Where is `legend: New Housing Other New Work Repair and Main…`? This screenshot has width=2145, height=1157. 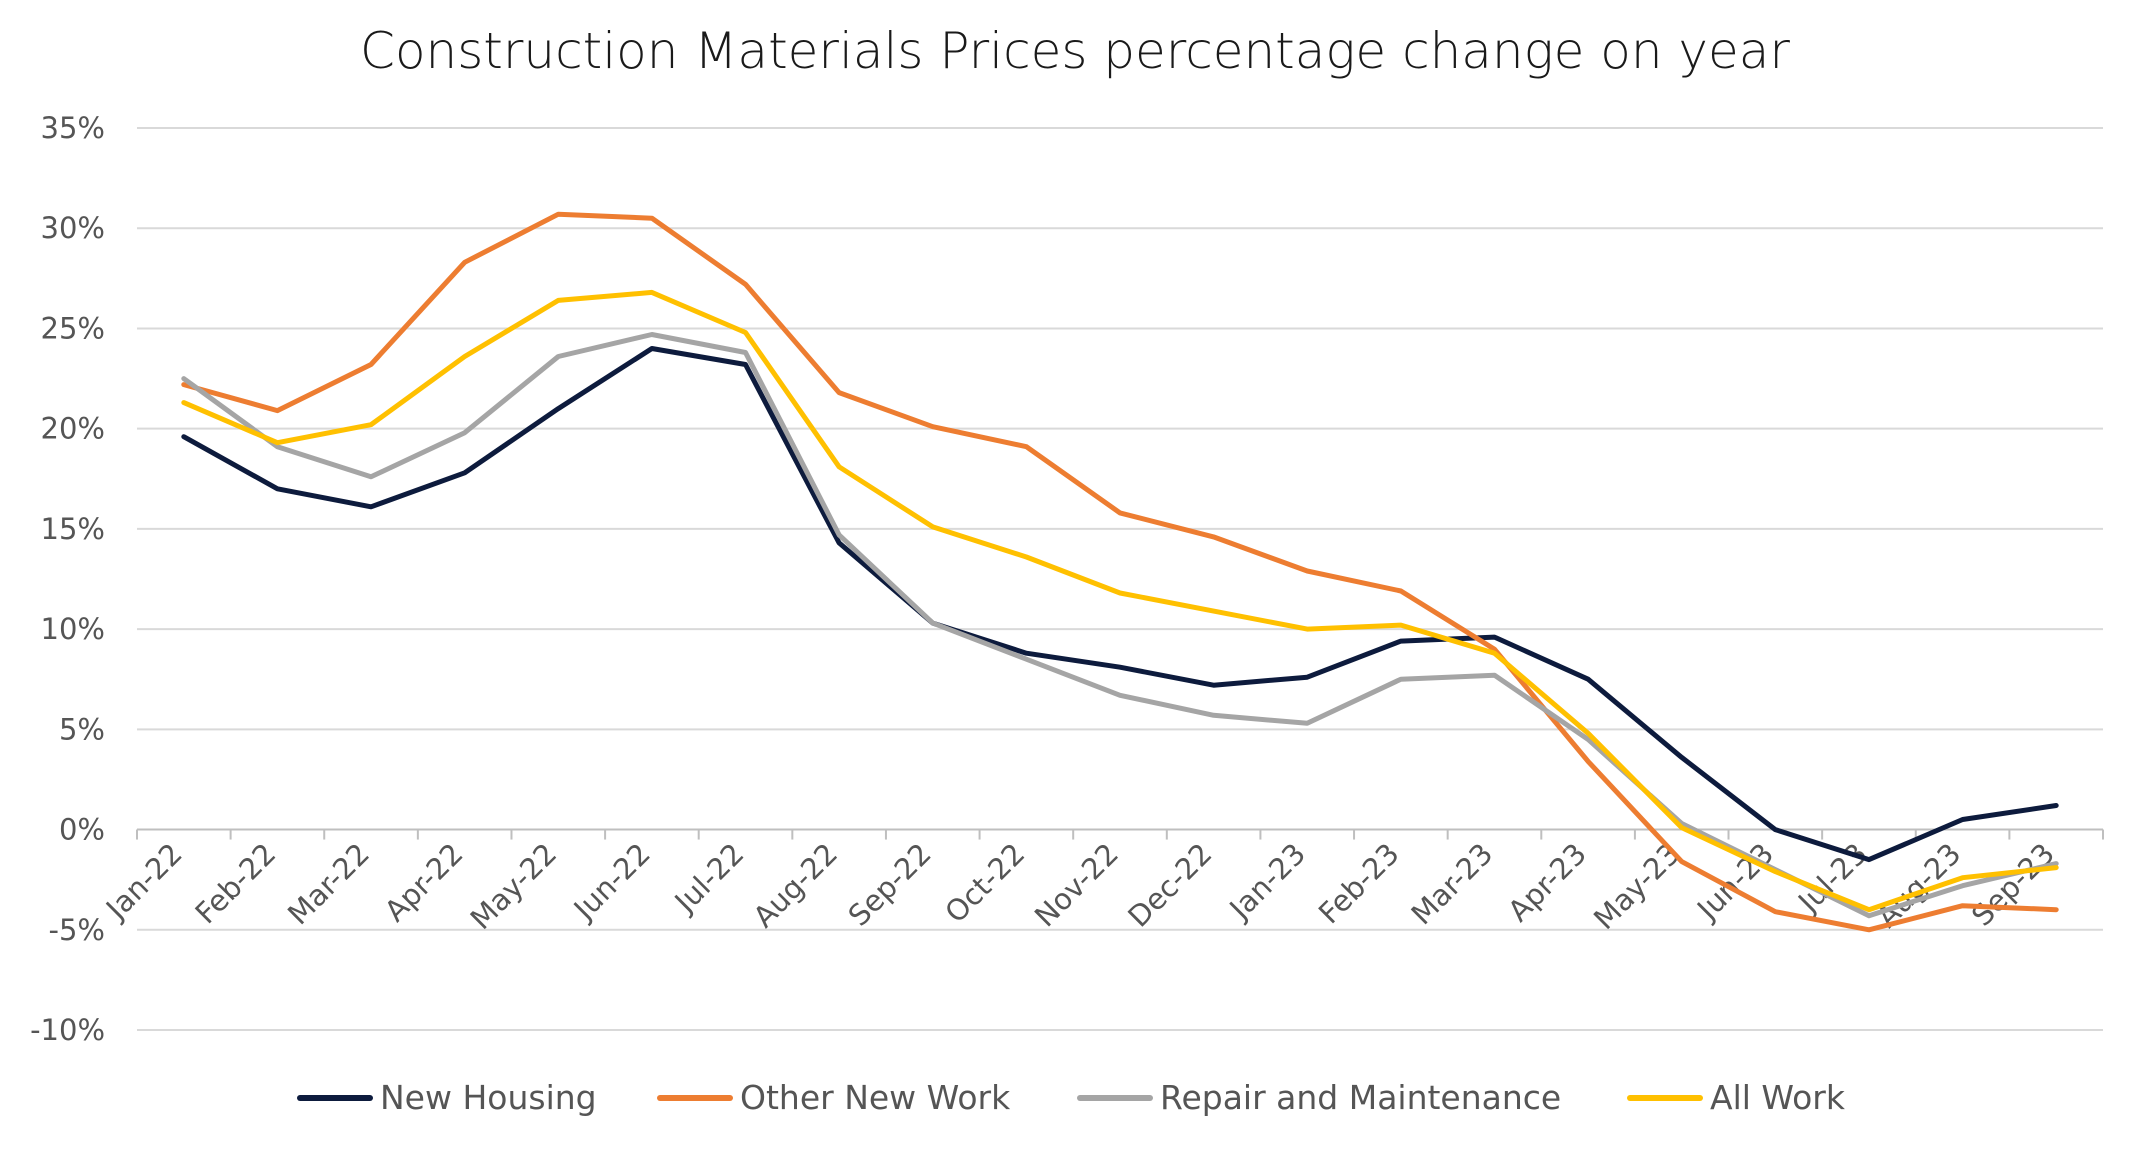
legend: New Housing Other New Work Repair and Main… is located at coordinates (1071, 1097).